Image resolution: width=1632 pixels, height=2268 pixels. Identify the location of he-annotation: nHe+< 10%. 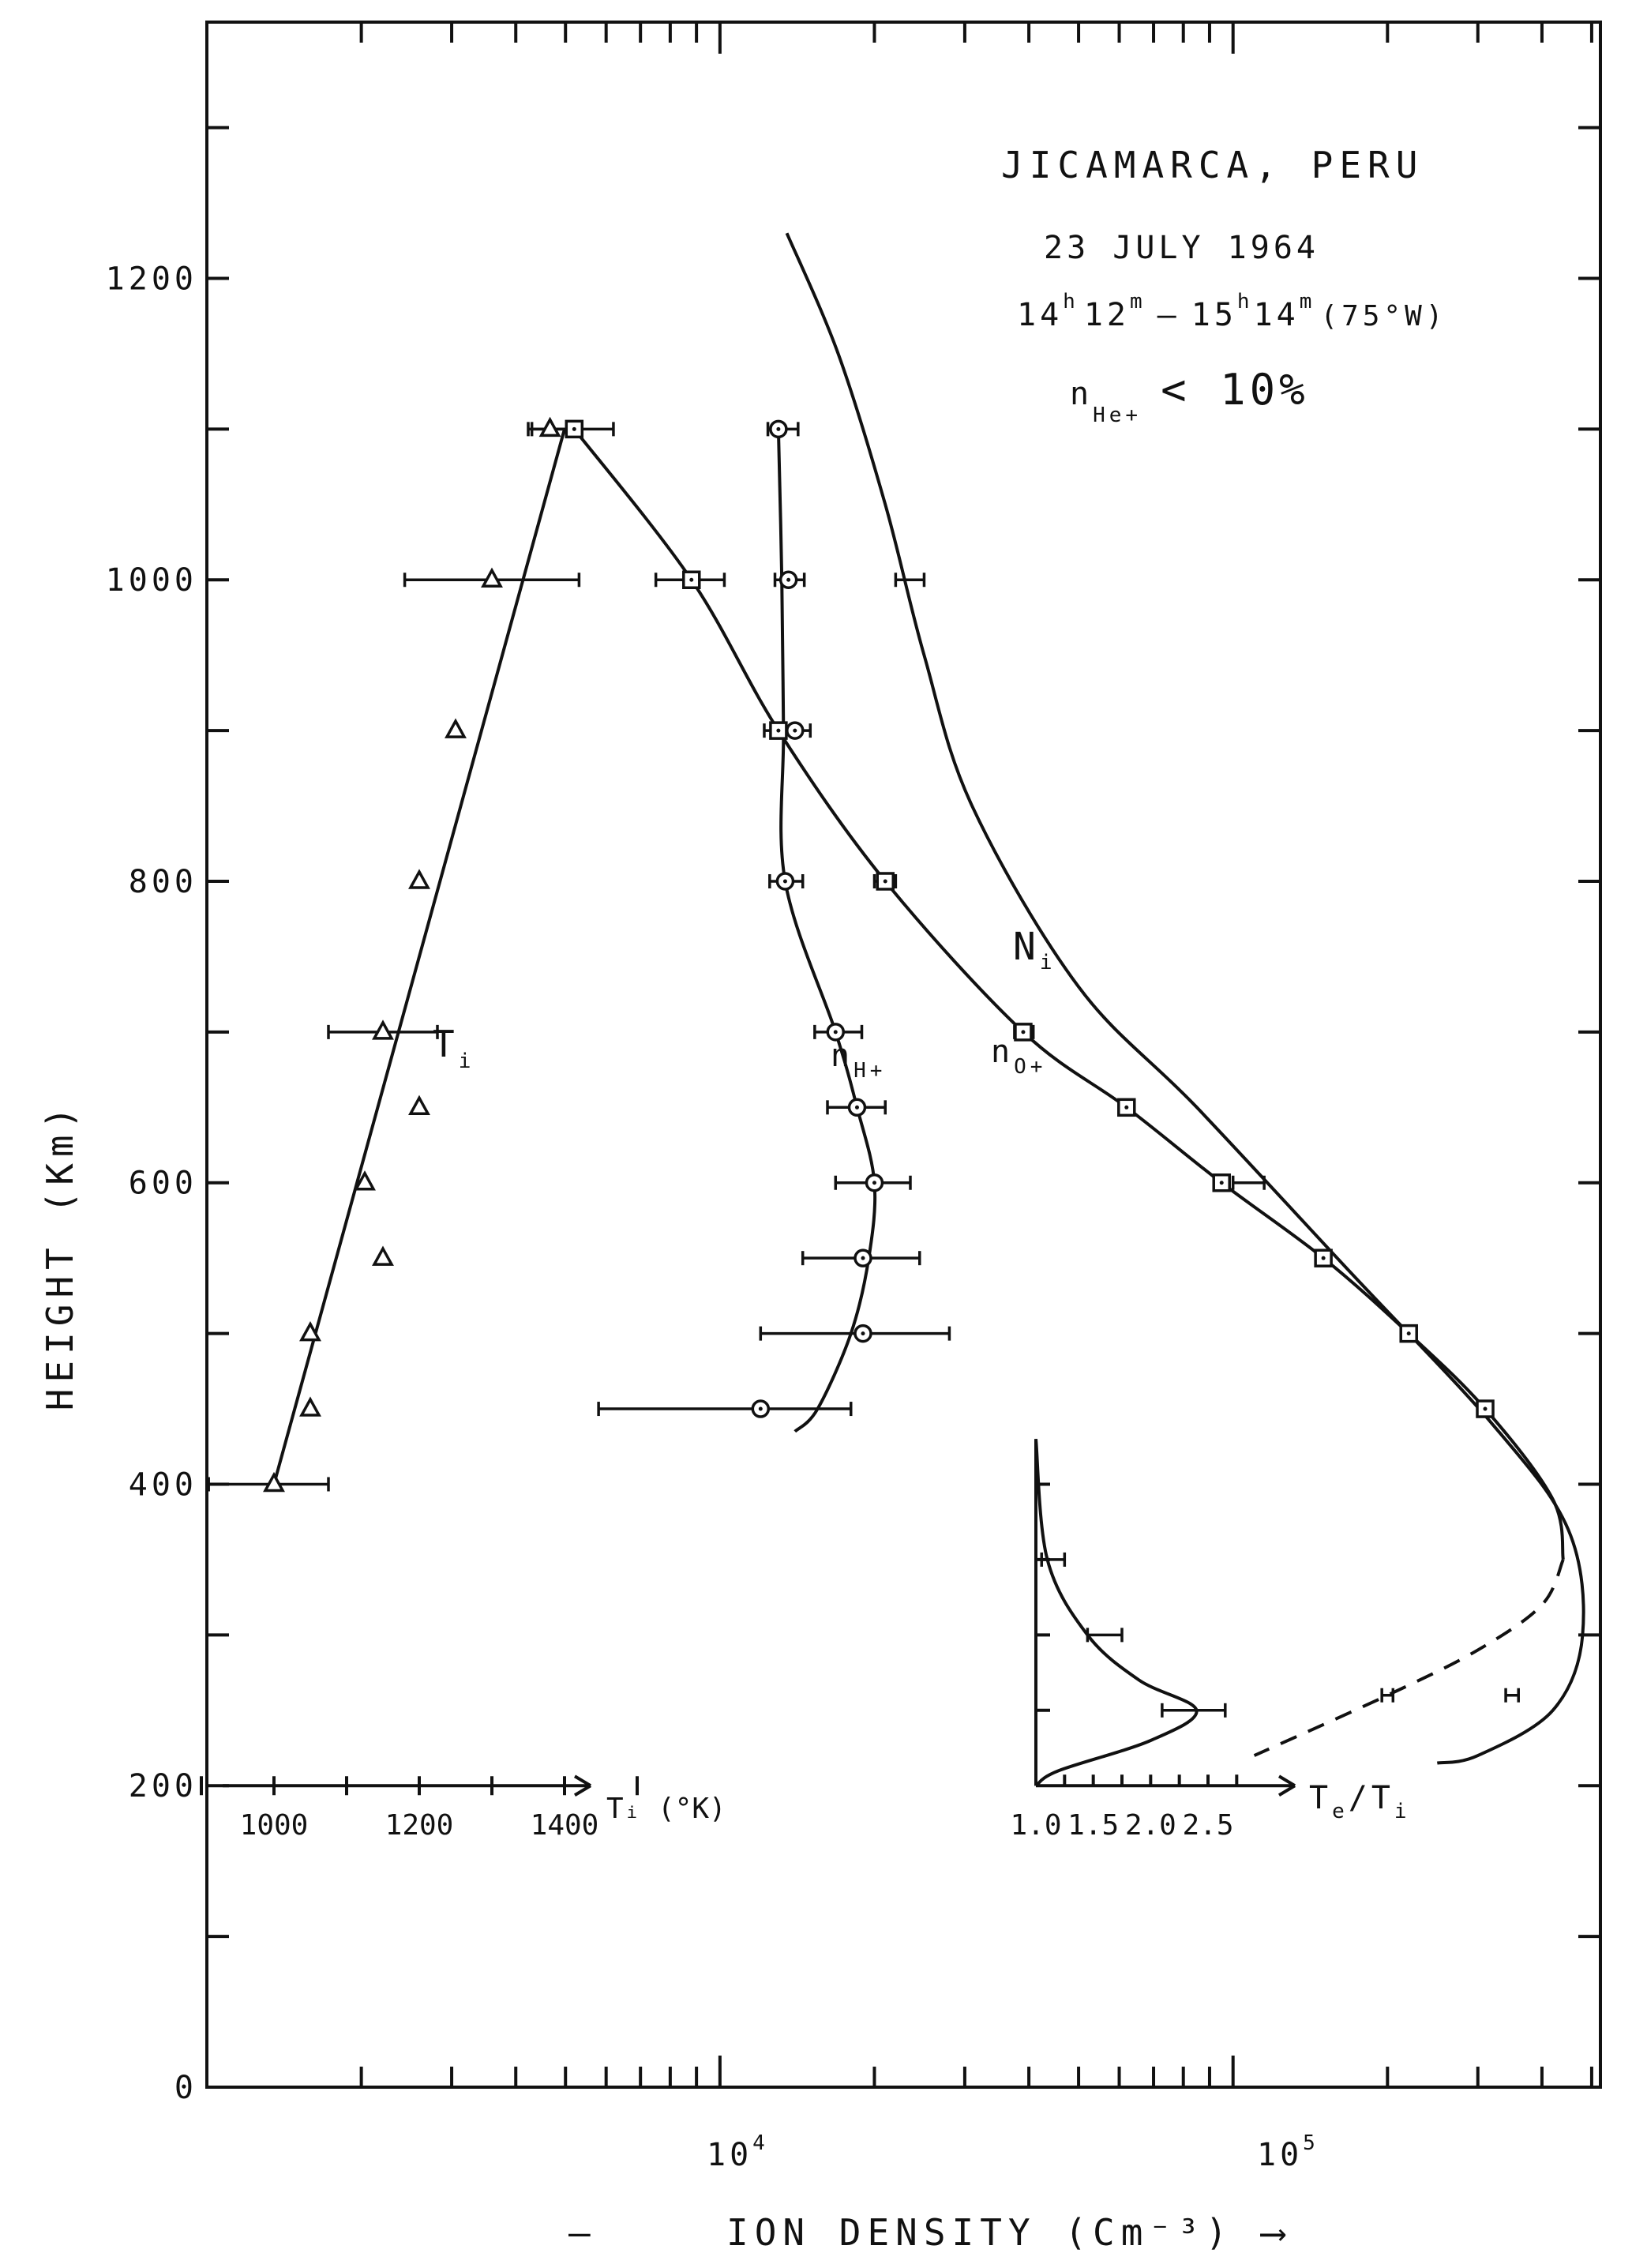
(1189, 396).